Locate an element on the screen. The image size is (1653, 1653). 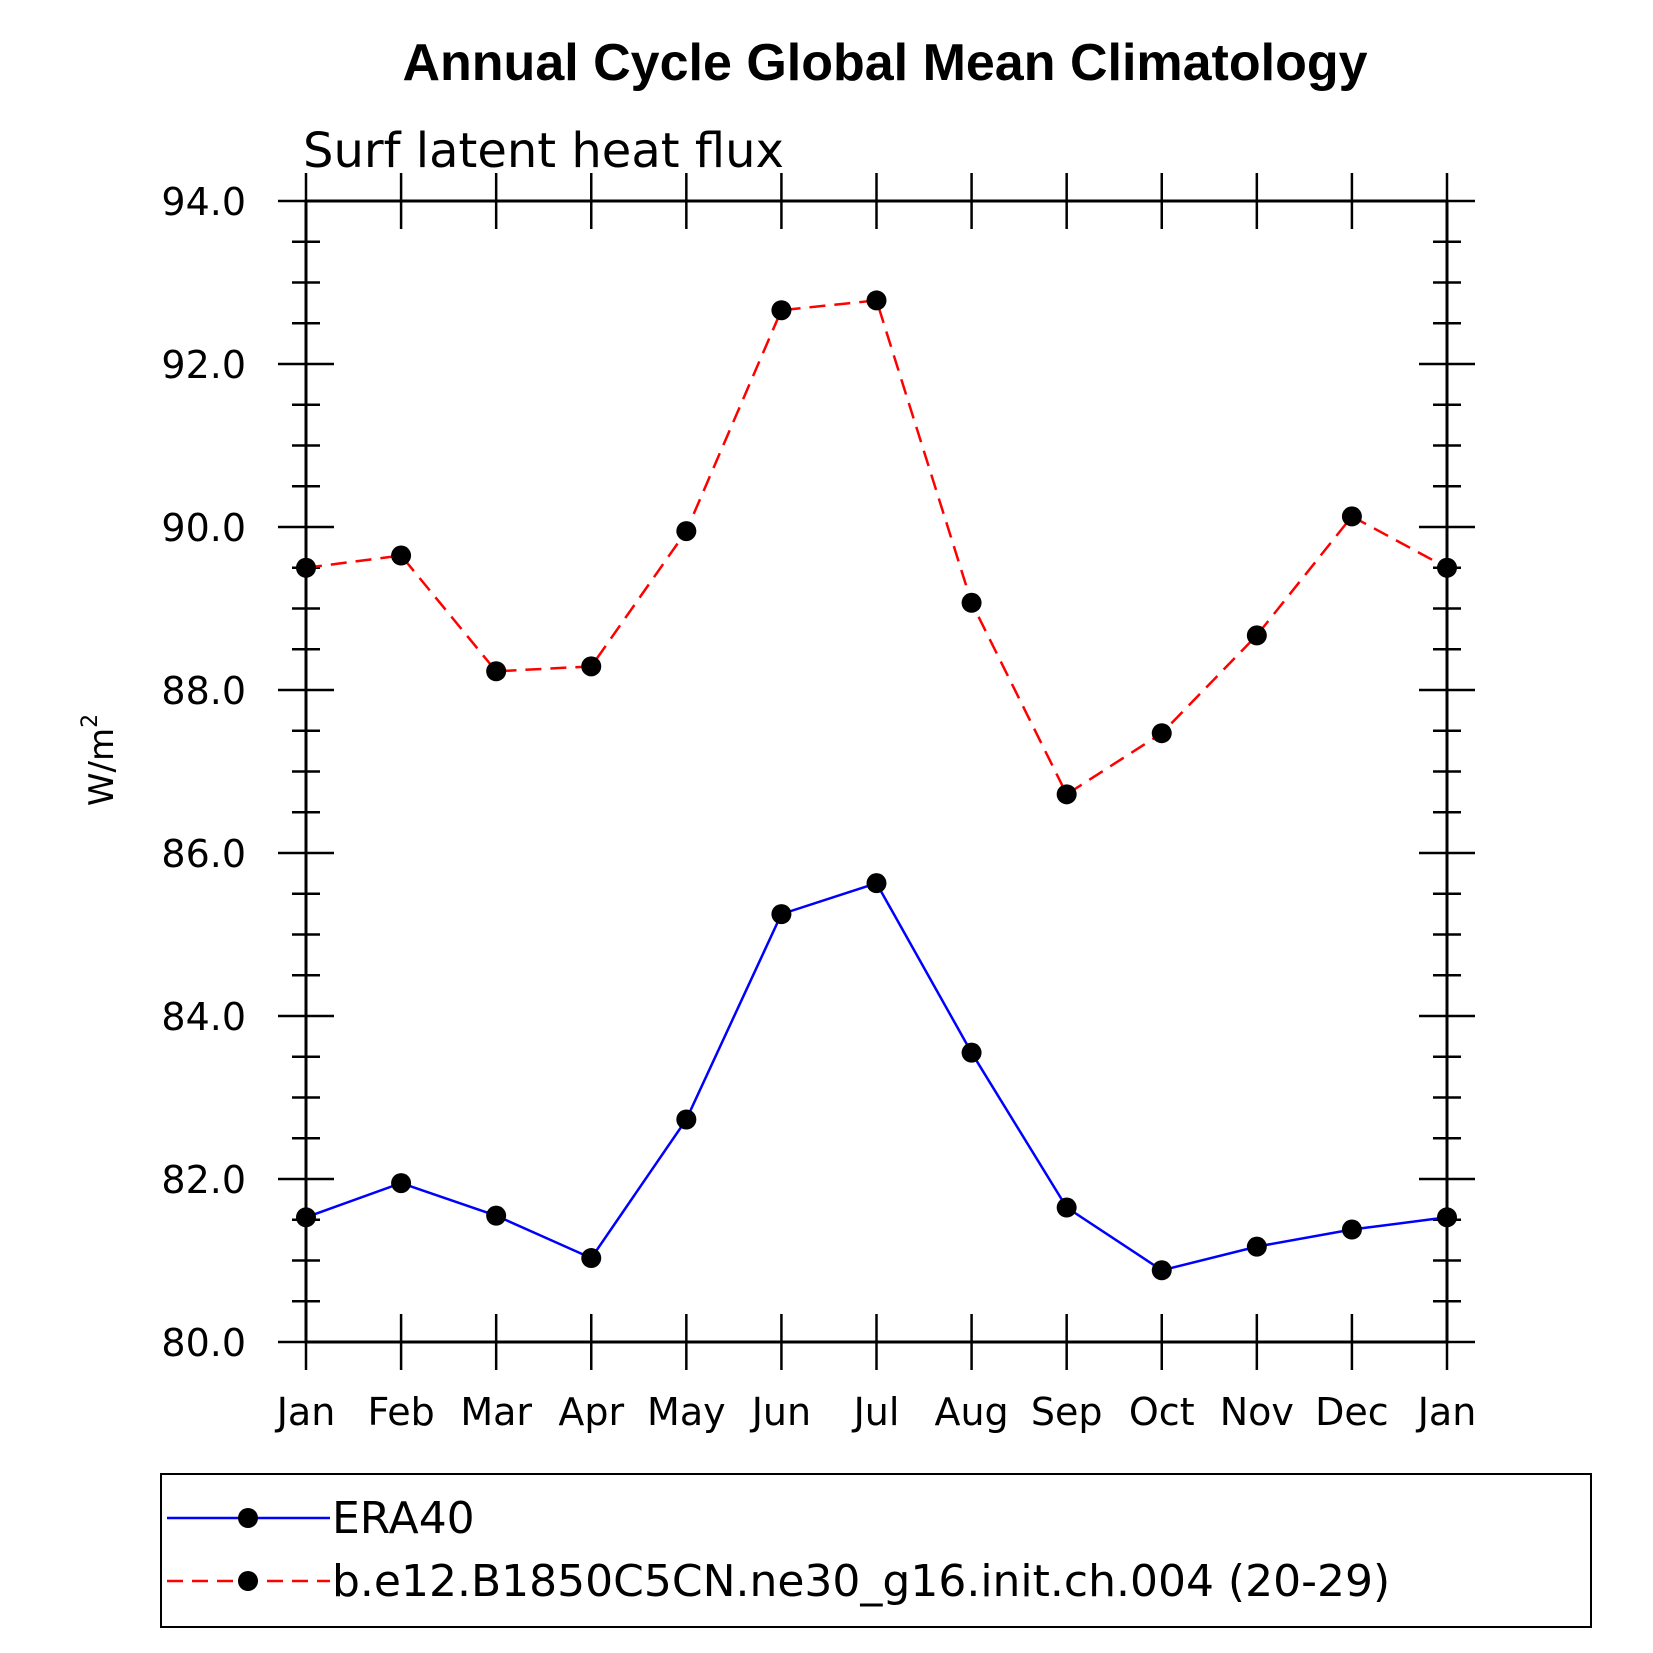
y-tick-label: 88.0 is located at coordinates (203, 691).